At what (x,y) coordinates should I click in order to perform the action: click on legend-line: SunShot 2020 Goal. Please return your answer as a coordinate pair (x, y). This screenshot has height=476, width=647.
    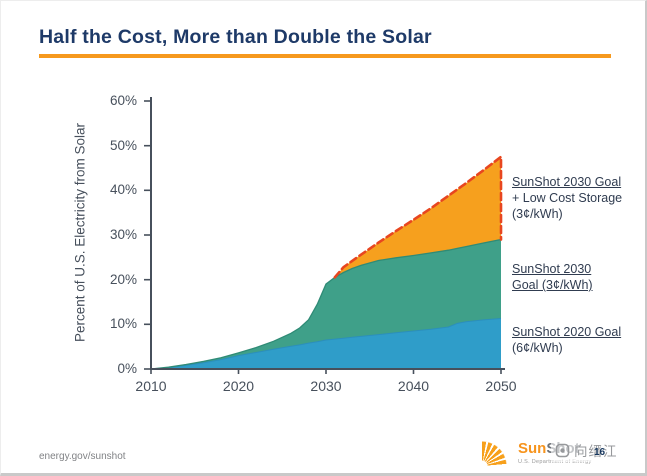
    Looking at the image, I should click on (567, 332).